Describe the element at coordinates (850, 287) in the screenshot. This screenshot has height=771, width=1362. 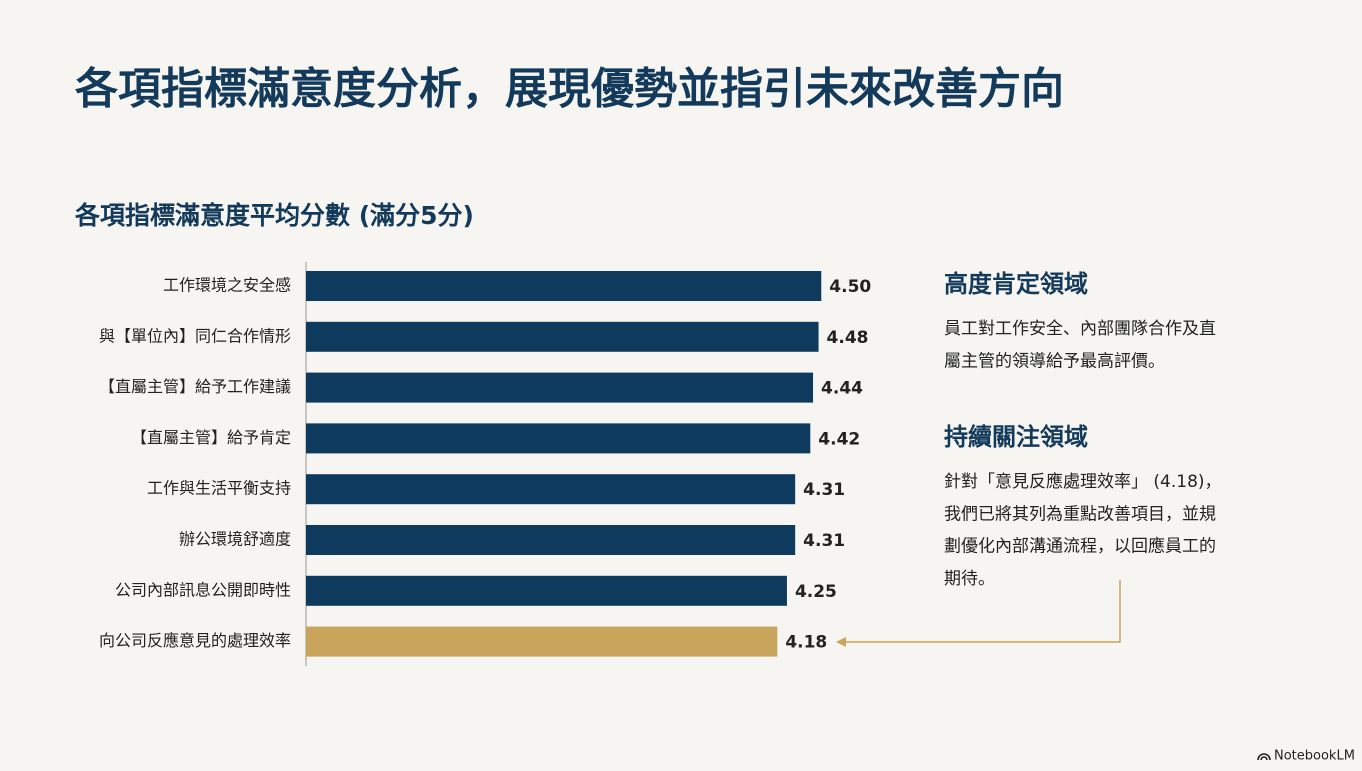
I see `value-label: 4.50` at that location.